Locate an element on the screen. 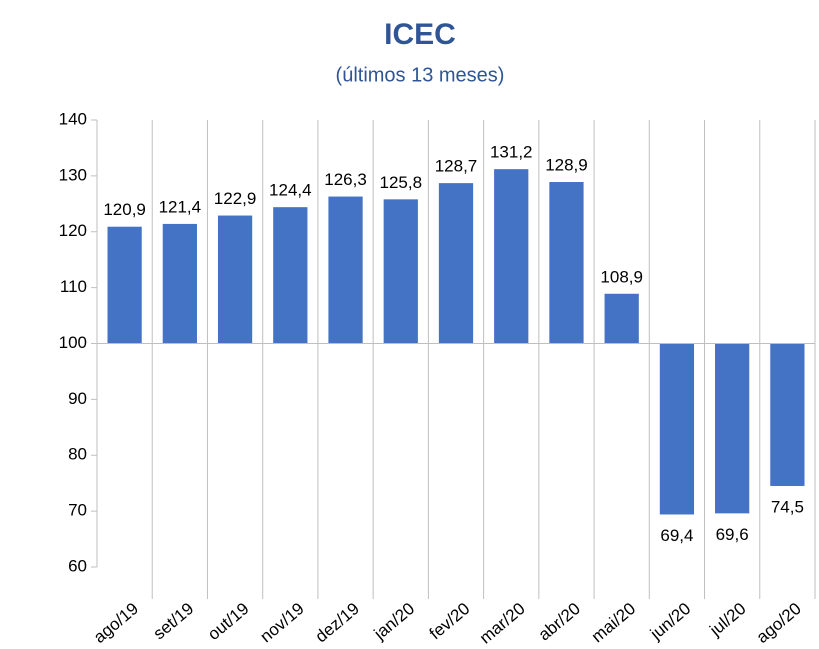 The height and width of the screenshot is (649, 819). data-label: 128,9 is located at coordinates (566, 165).